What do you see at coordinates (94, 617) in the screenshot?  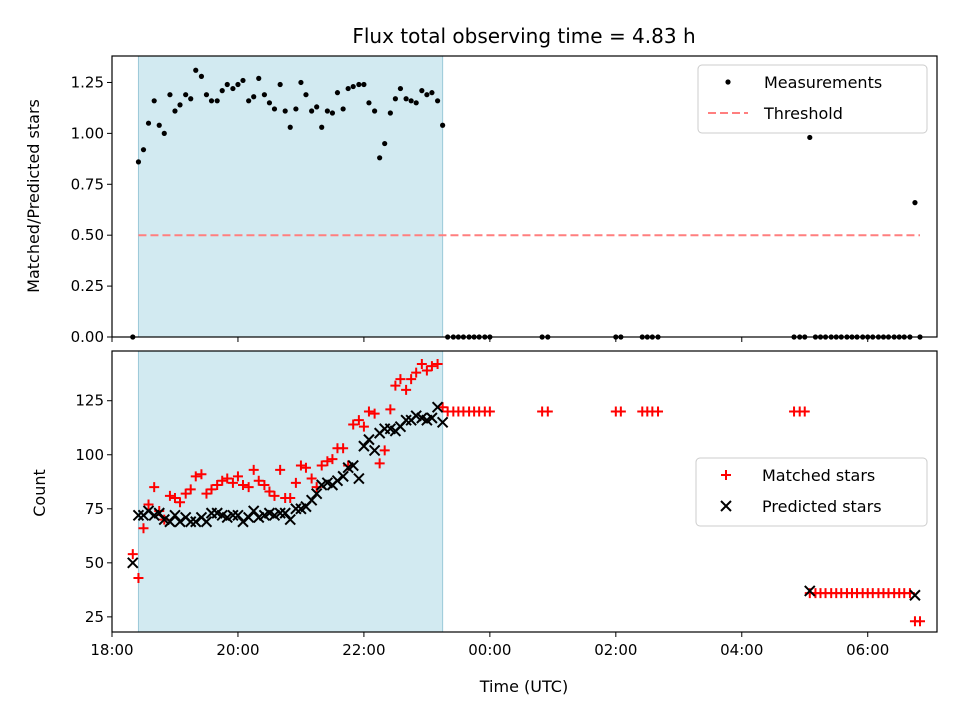 I see `bottom-y-tick-label: 25` at bounding box center [94, 617].